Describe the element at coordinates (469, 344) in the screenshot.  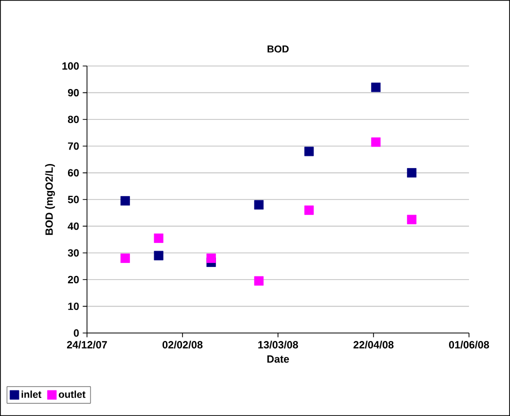
I see `x-tick-label: 01/06/08` at that location.